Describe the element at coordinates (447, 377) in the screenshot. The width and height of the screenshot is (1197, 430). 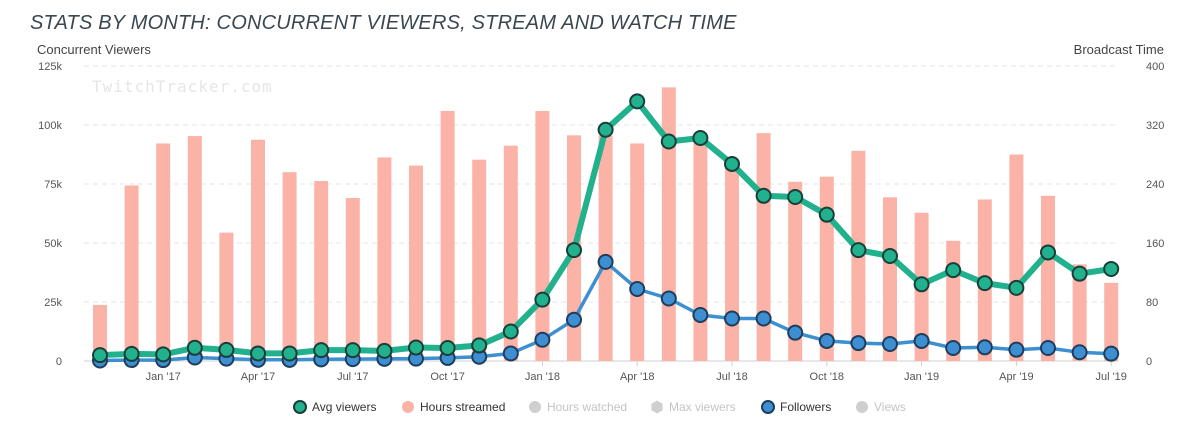
I see `x-tick-label: Oct '17` at that location.